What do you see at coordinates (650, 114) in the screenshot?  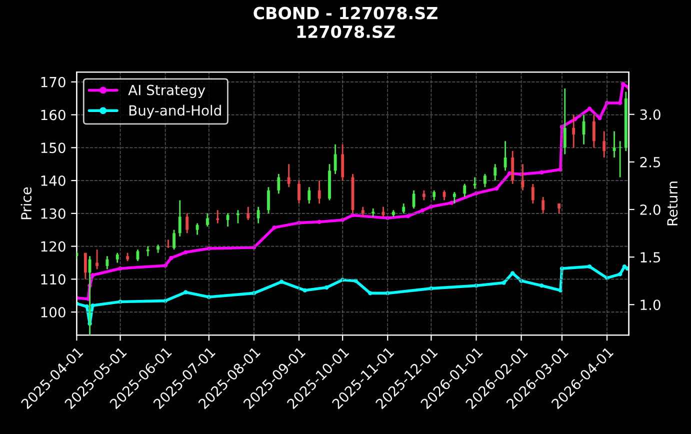 I see `y2-tick-label: 3.0` at bounding box center [650, 114].